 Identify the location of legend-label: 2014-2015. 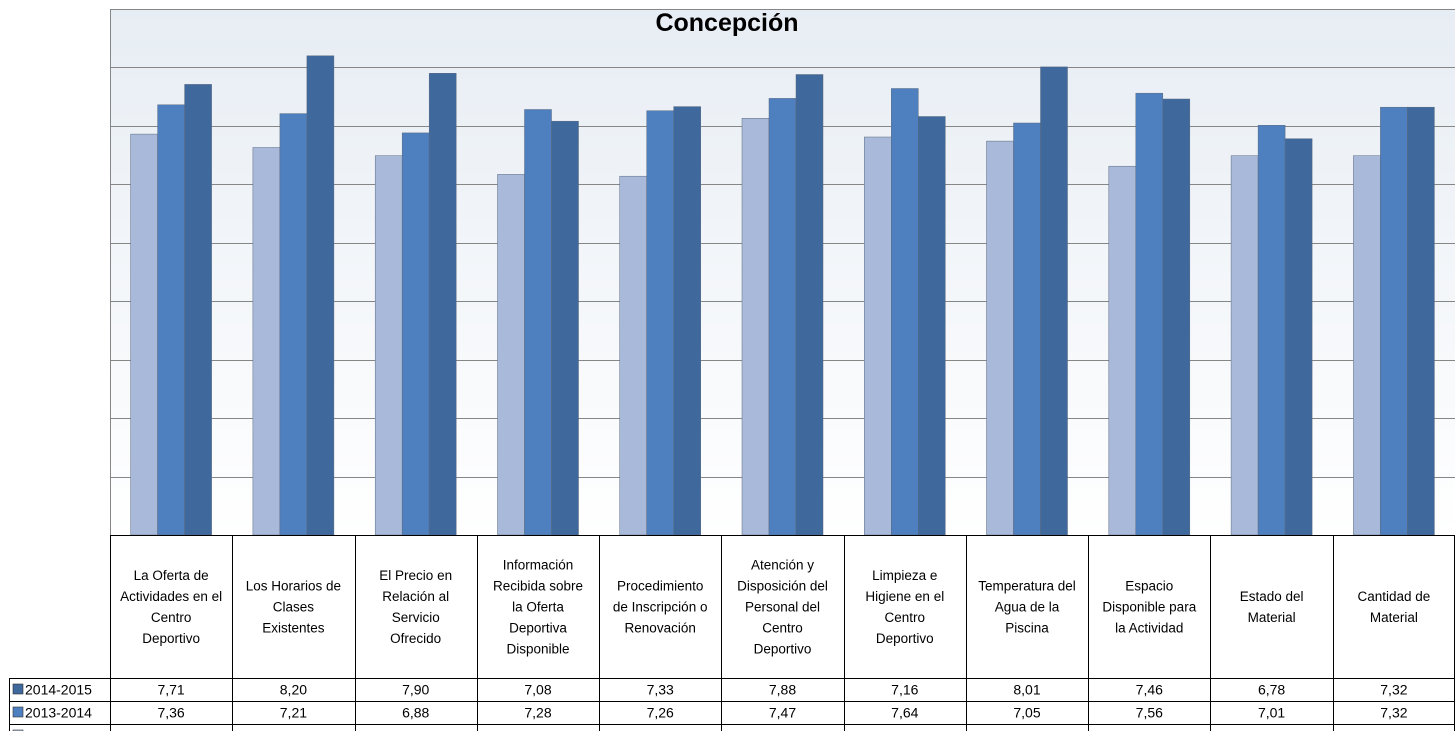
(58, 690).